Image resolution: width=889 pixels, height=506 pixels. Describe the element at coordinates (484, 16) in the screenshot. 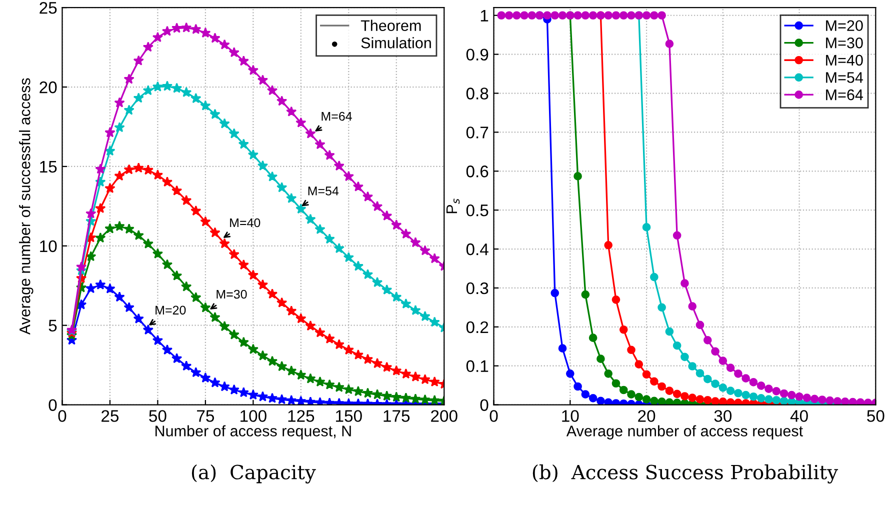

I see `y-tick-label: 1` at that location.